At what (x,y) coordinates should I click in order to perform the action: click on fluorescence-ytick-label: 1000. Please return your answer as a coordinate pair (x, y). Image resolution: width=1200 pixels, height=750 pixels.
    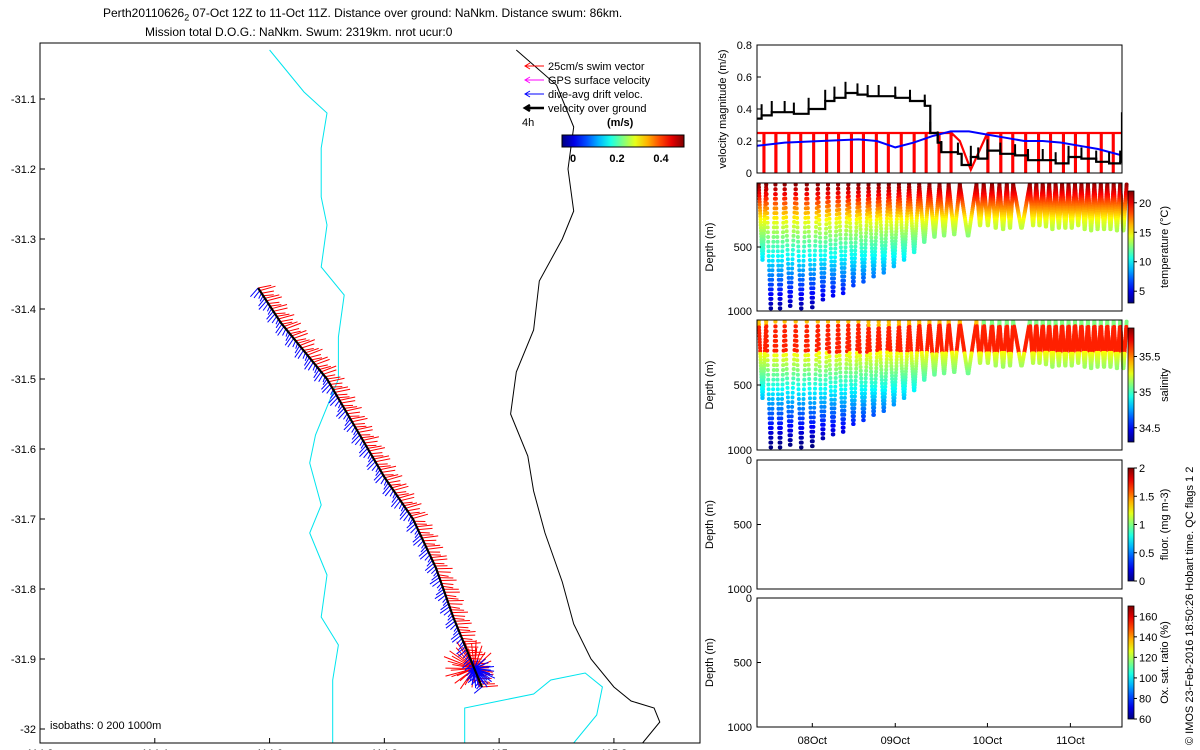
    Looking at the image, I should click on (740, 590).